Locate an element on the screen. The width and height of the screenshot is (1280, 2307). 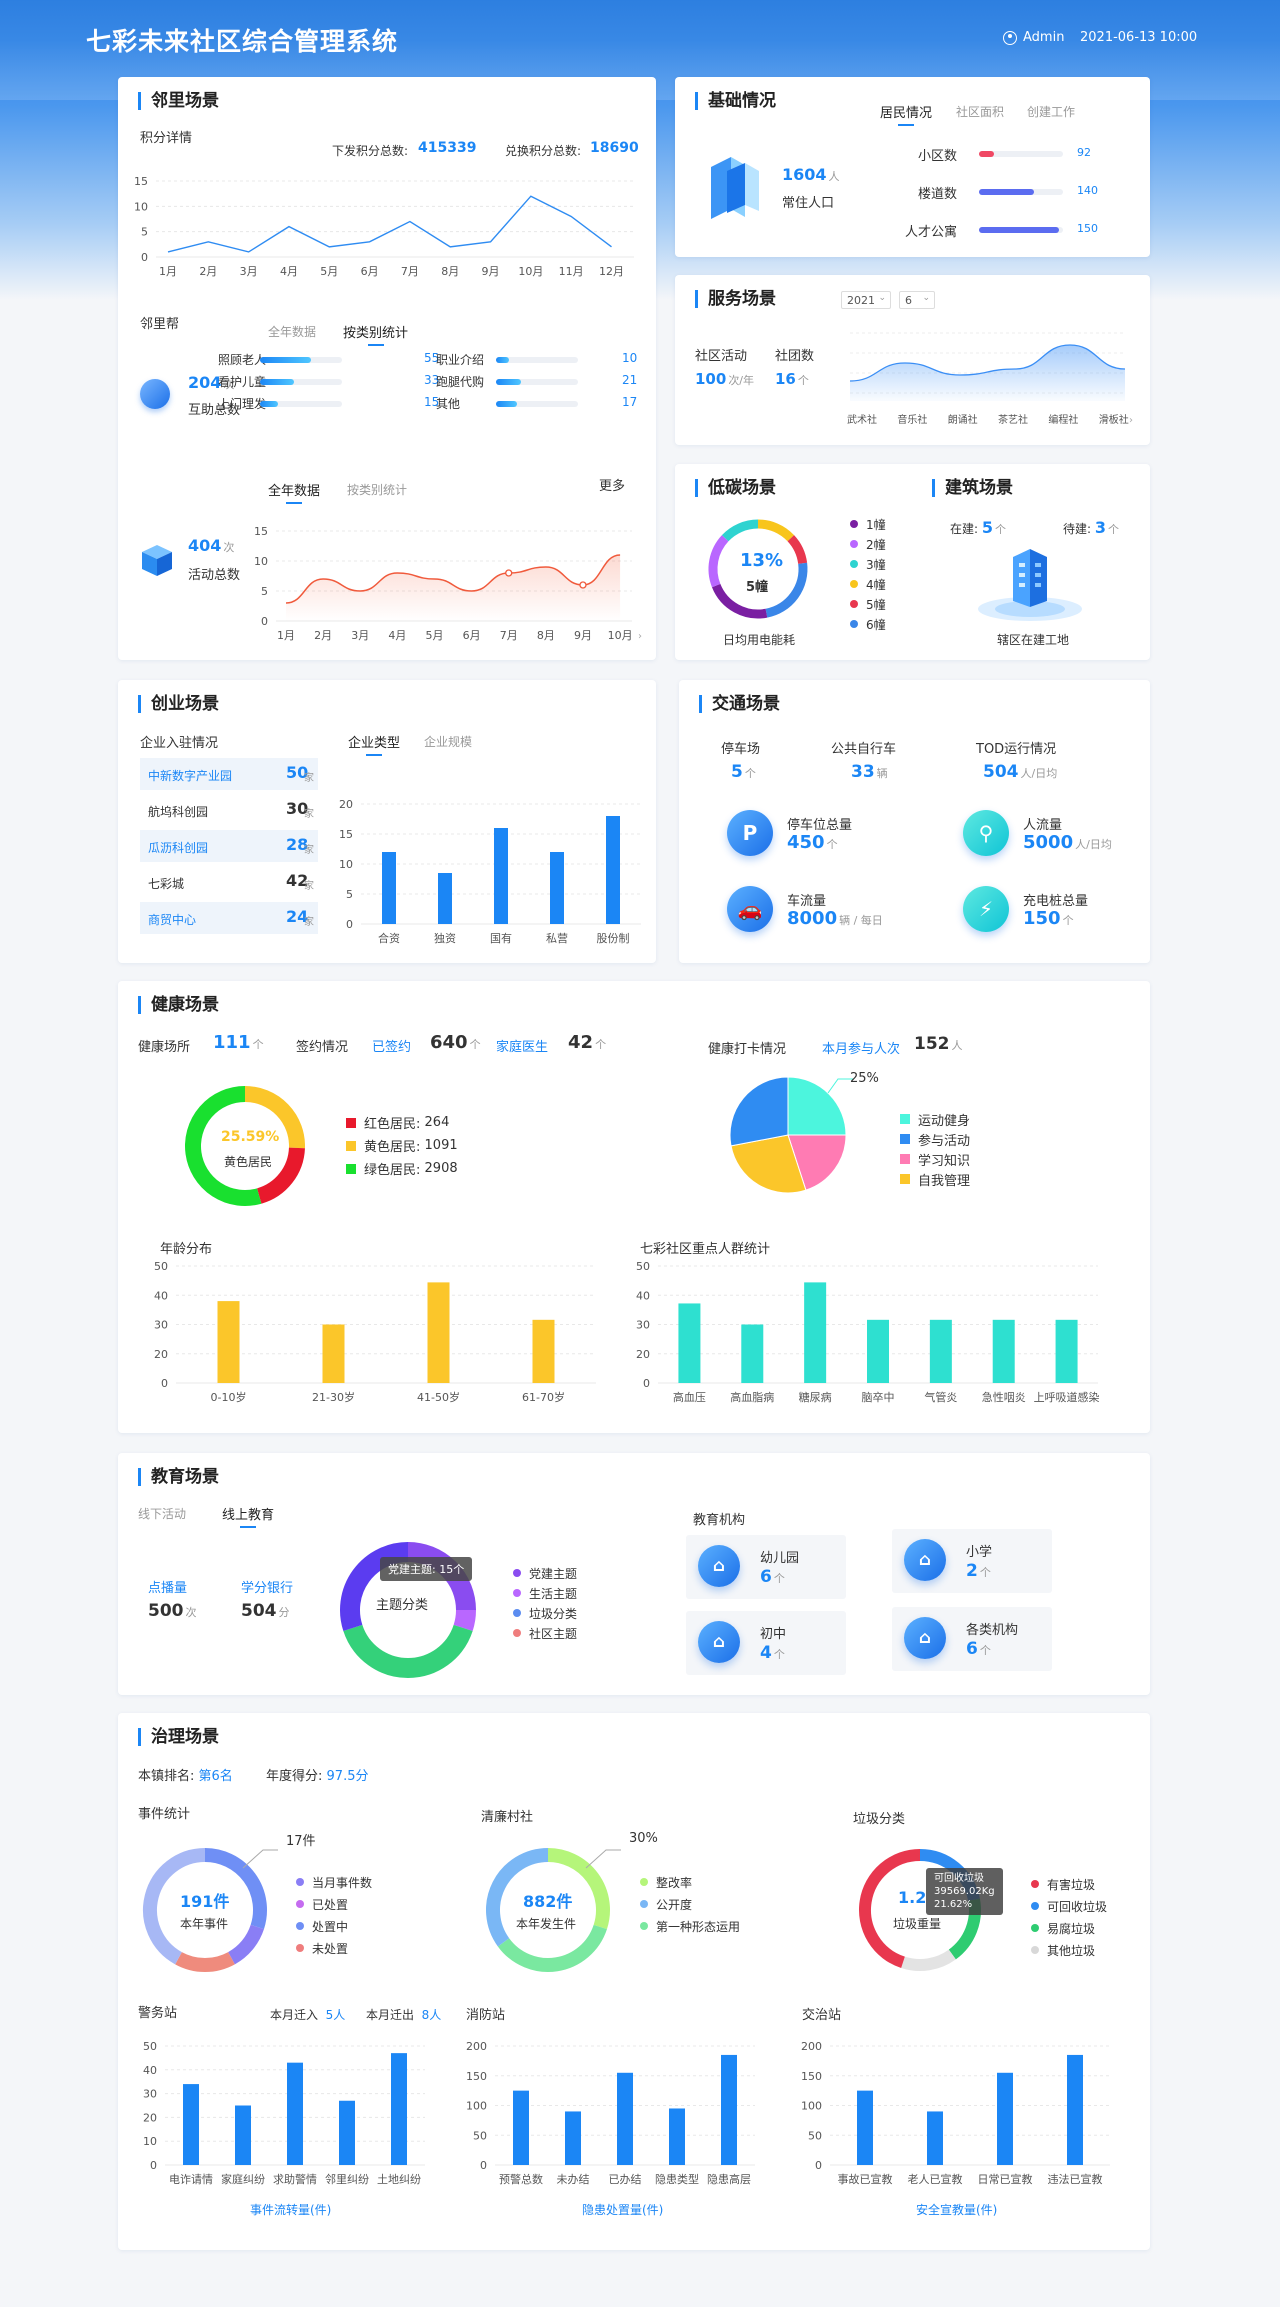
topic-legend-item: 党建主题 is located at coordinates (545, 1573).